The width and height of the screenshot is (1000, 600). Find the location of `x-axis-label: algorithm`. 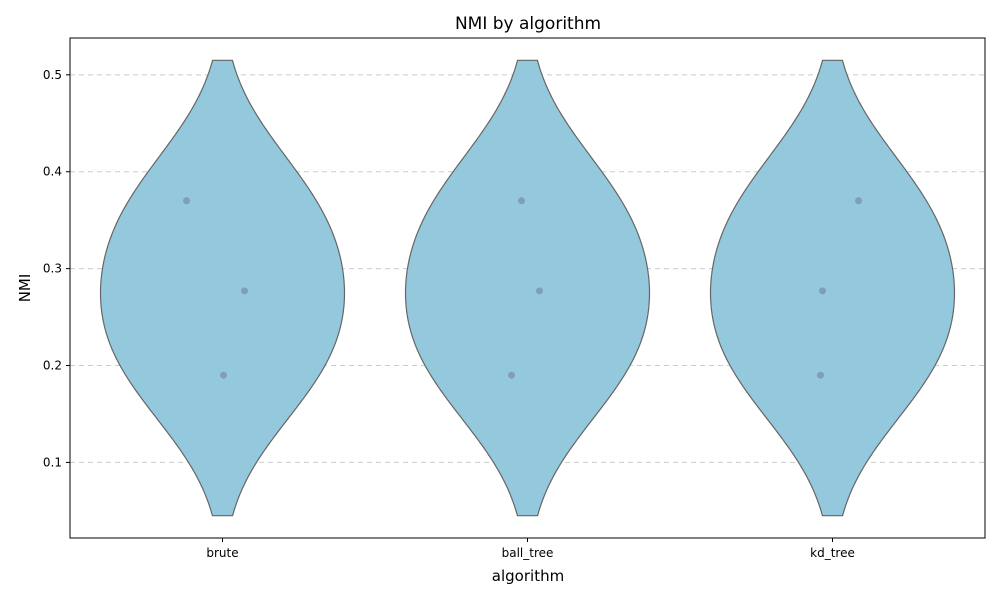

x-axis-label: algorithm is located at coordinates (528, 576).